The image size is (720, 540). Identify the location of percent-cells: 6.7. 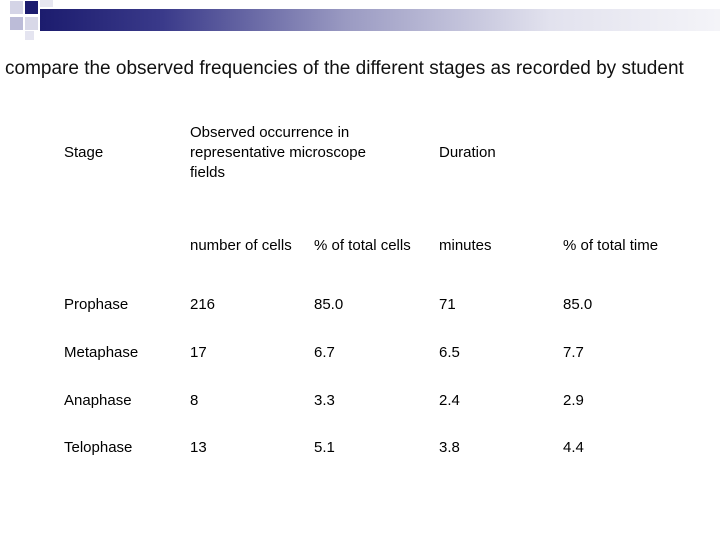
(324, 352).